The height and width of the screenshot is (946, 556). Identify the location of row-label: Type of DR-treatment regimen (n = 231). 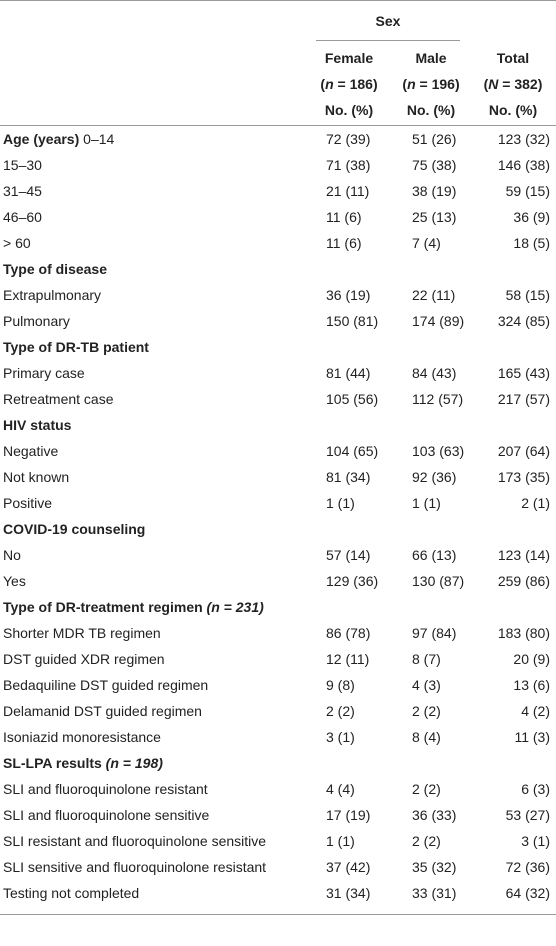
(153, 607).